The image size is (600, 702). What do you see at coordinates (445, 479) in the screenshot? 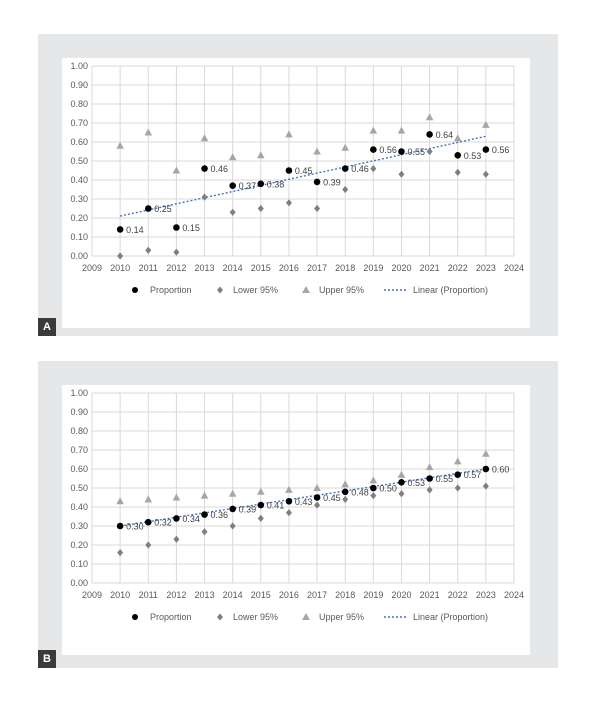
I see `proportion-data-label: 0.55` at bounding box center [445, 479].